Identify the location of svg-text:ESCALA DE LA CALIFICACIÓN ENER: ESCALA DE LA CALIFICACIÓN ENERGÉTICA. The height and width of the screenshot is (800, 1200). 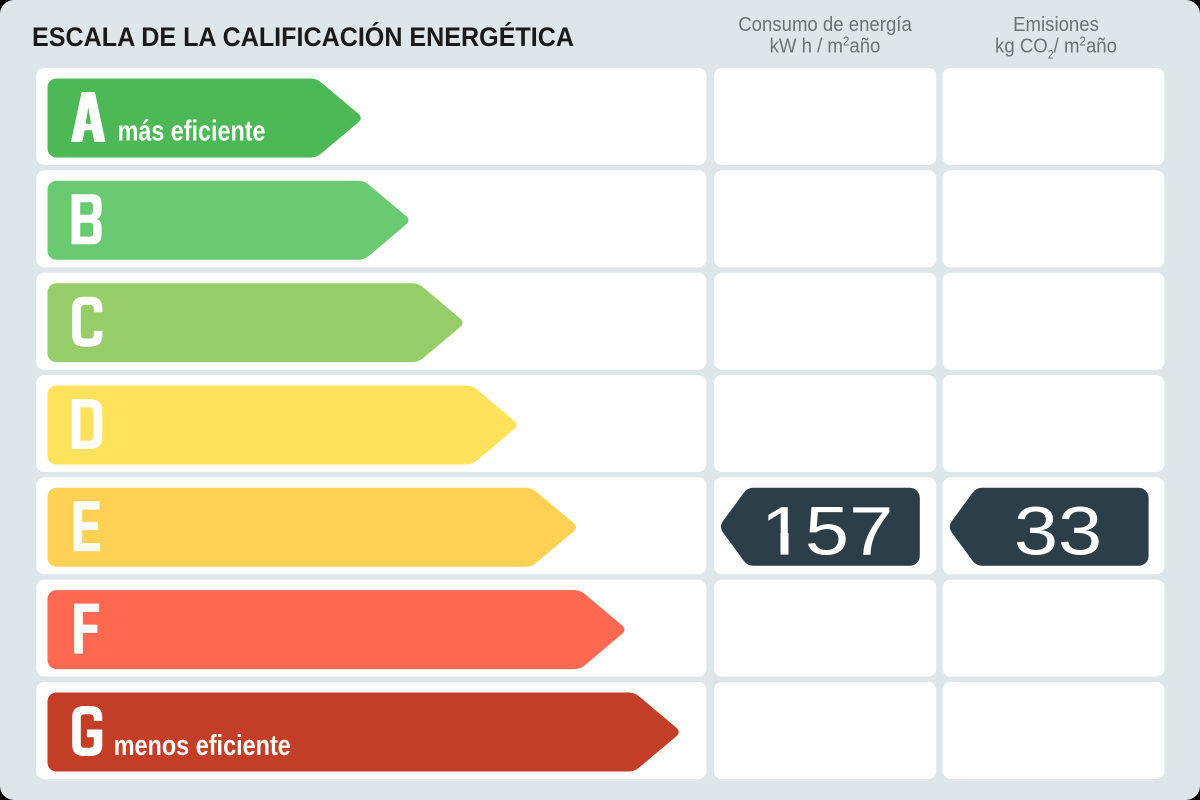
(303, 36).